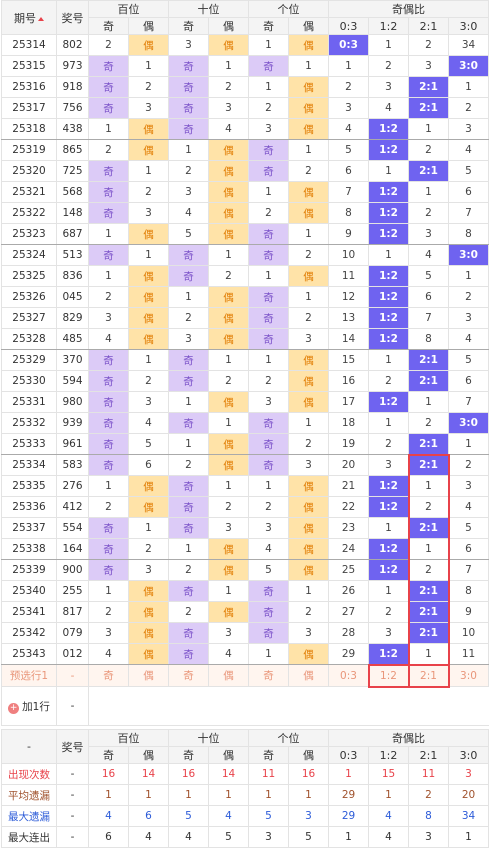 The width and height of the screenshot is (491, 856). I want to click on data-row: 25327 829 3 偶 2 偶奇 2 13 1:2 7 3, so click(245, 318).